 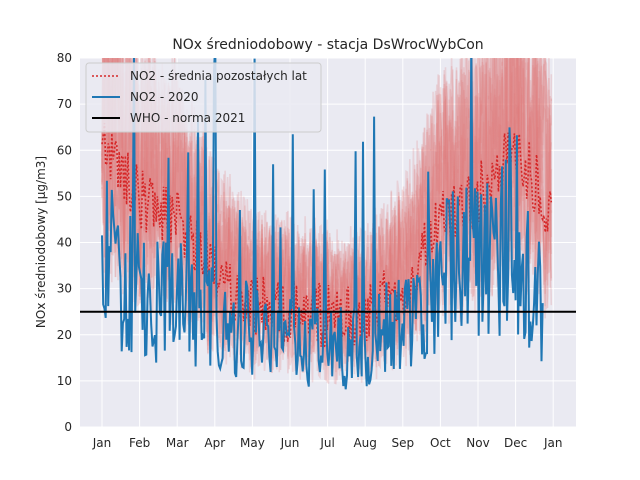 What do you see at coordinates (218, 76) in the screenshot?
I see `legend-label: NO2 - średnia pozostałych lat` at bounding box center [218, 76].